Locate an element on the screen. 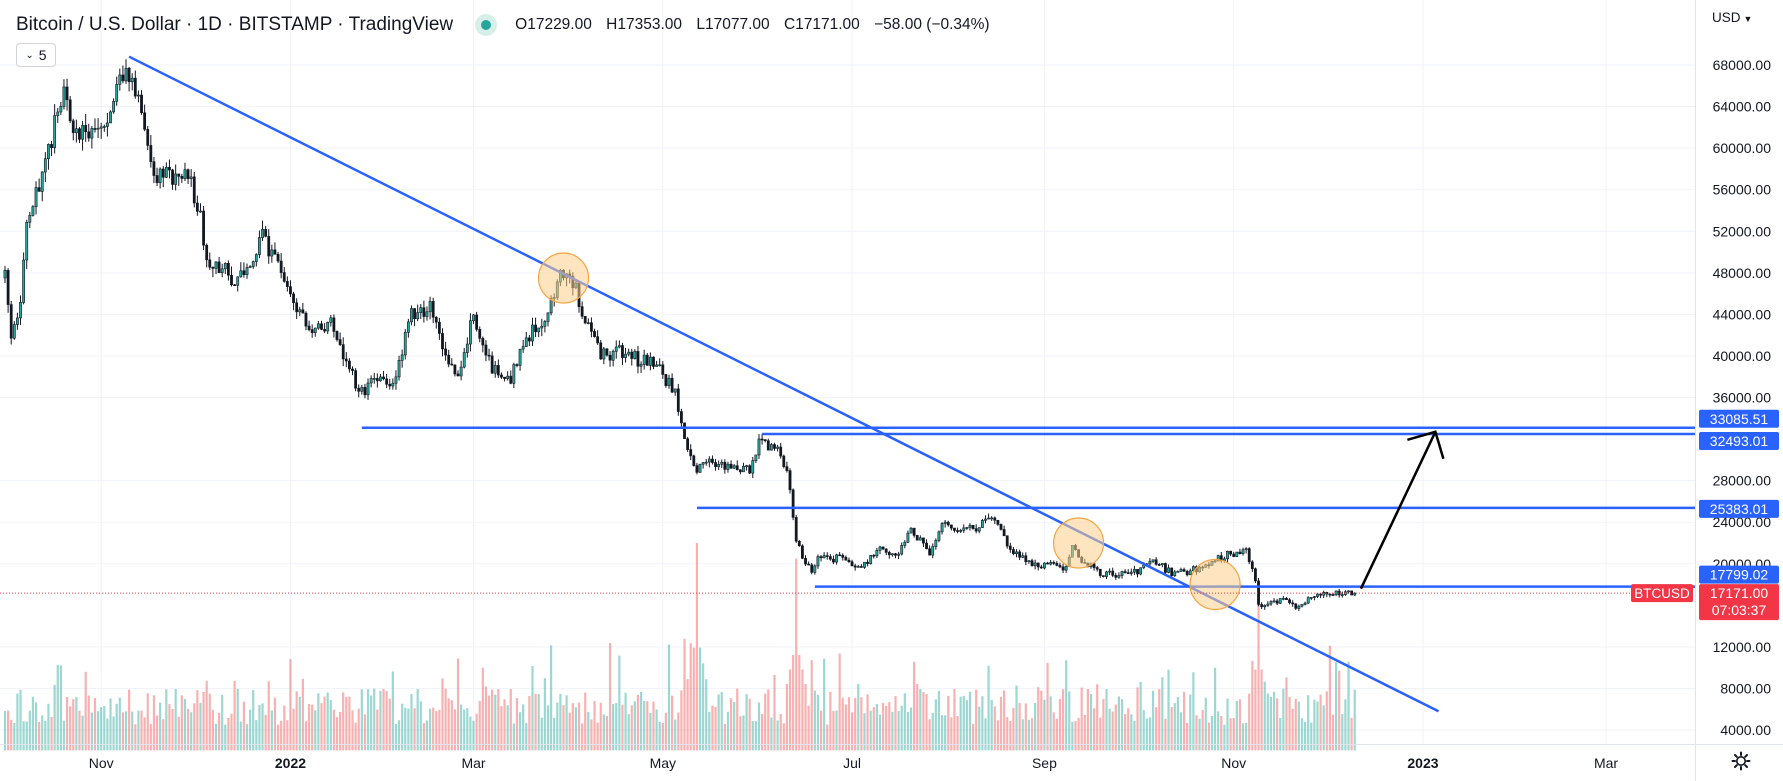 The width and height of the screenshot is (1783, 781). low-key: L is located at coordinates (700, 24).